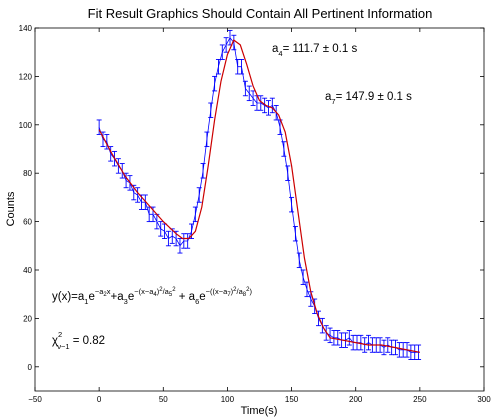 Image resolution: width=497 pixels, height=420 pixels. What do you see at coordinates (171, 295) in the screenshot?
I see `eq-exp2-i5: 5` at bounding box center [171, 295].